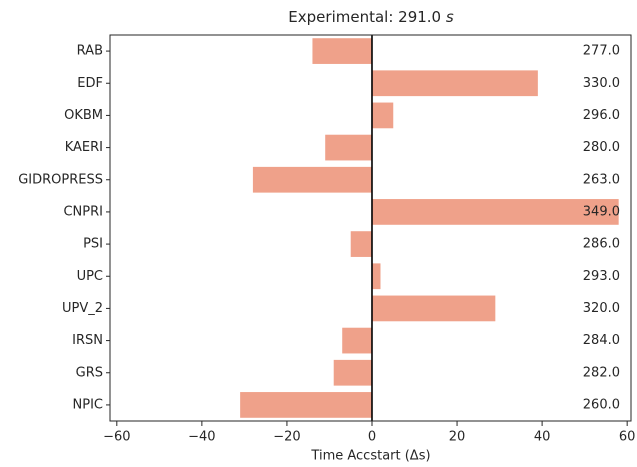 The height and width of the screenshot is (467, 637). I want to click on x-axis-label: Time Accstart (Δs), so click(370, 456).